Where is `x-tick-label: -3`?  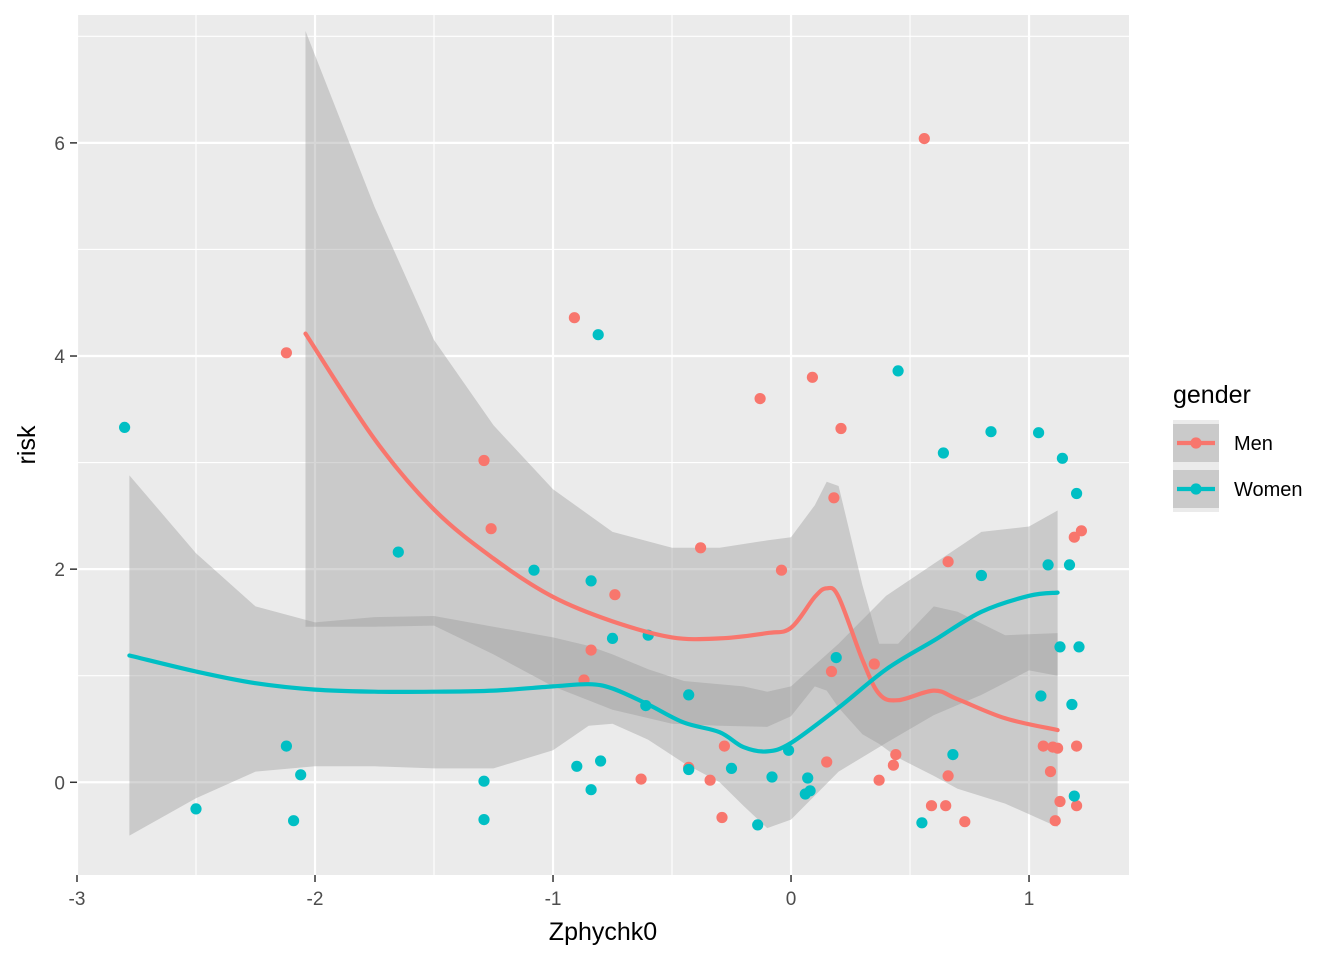
x-tick-label: -3 is located at coordinates (77, 899).